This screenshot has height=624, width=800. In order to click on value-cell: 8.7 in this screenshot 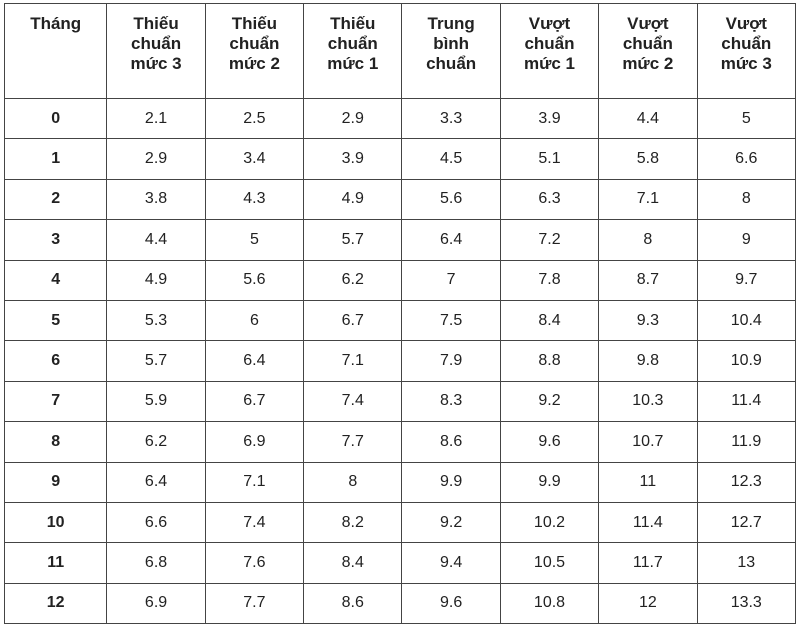, I will do `click(648, 280)`.